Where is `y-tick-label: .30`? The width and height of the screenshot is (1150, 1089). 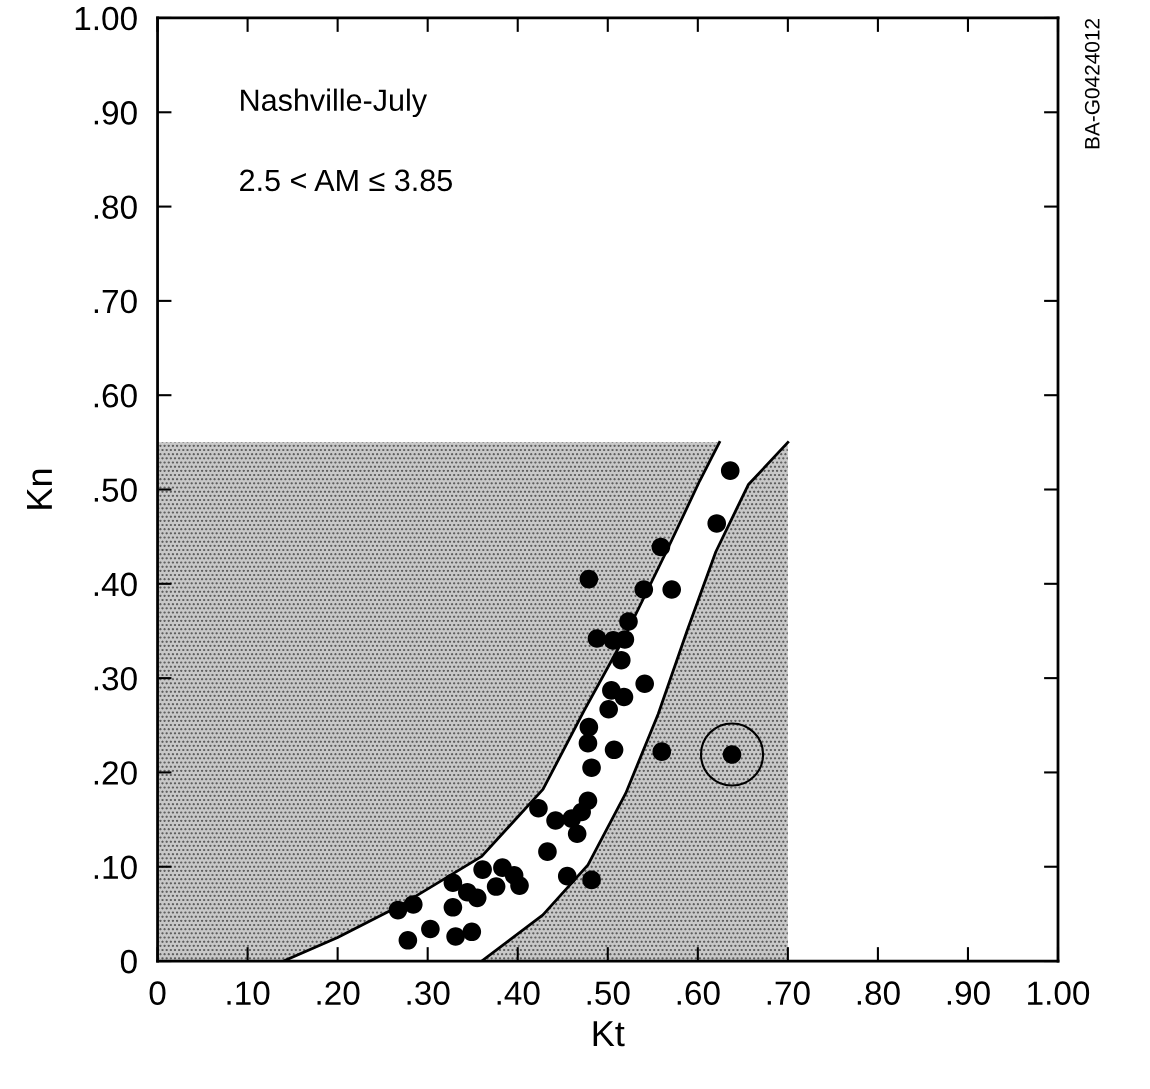 y-tick-label: .30 is located at coordinates (115, 678).